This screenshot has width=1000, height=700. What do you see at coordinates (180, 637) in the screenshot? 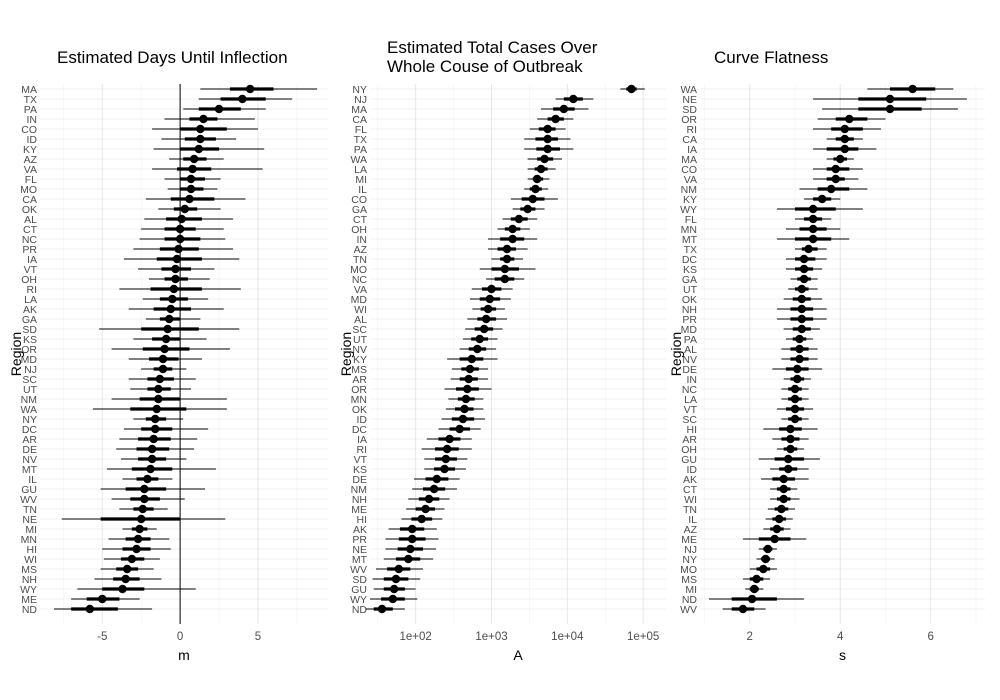
I see `x-tick-label: 0` at bounding box center [180, 637].